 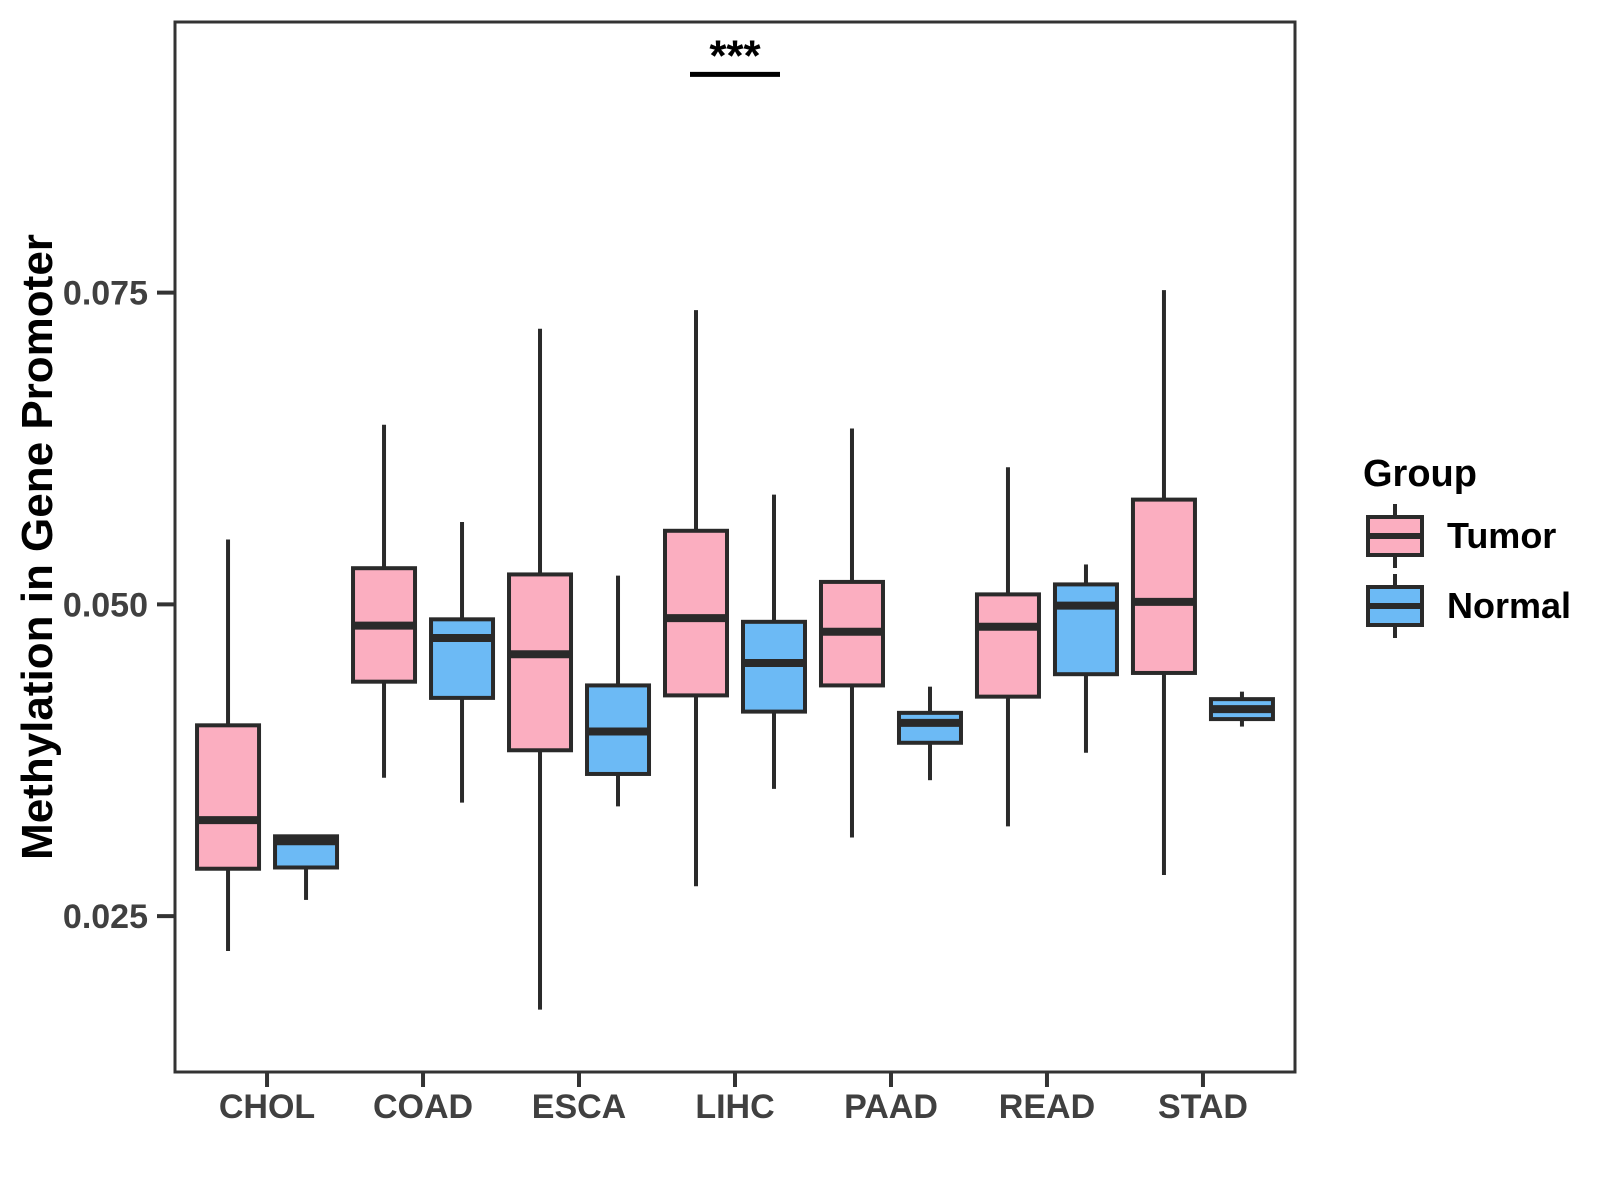 I want to click on x-tick-label: CHOL, so click(x=267, y=1107).